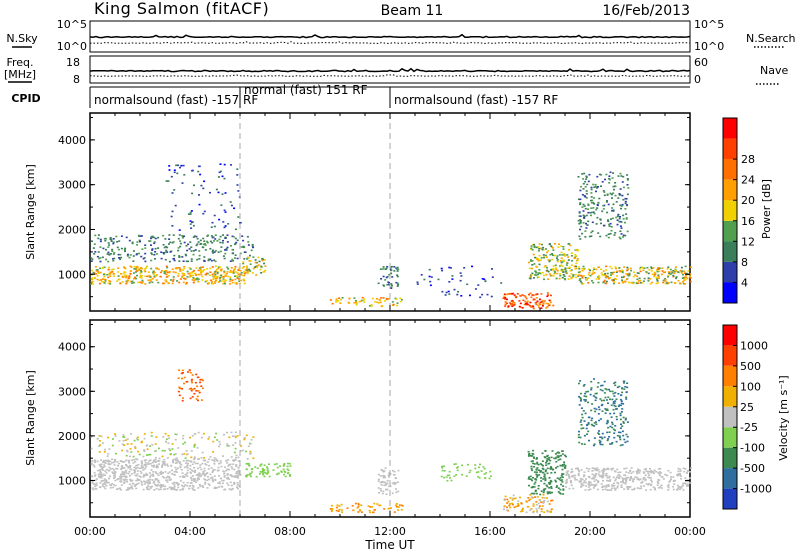 This screenshot has width=800, height=554. Describe the element at coordinates (752, 468) in the screenshot. I see `colorbar-tick-label: -500` at that location.